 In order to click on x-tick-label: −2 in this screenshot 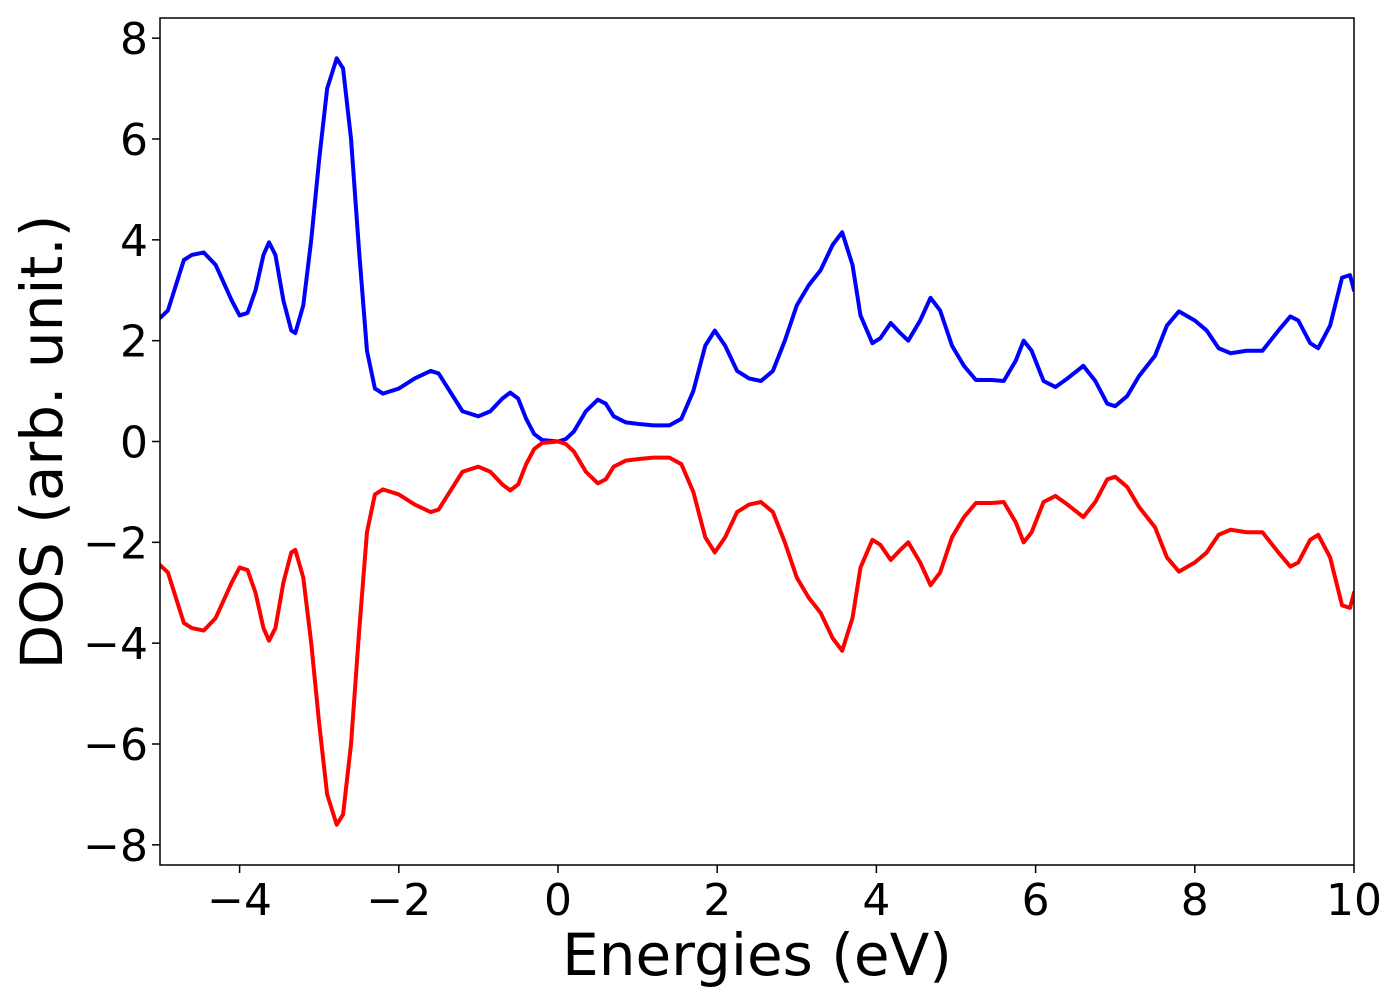, I will do `click(398, 900)`.